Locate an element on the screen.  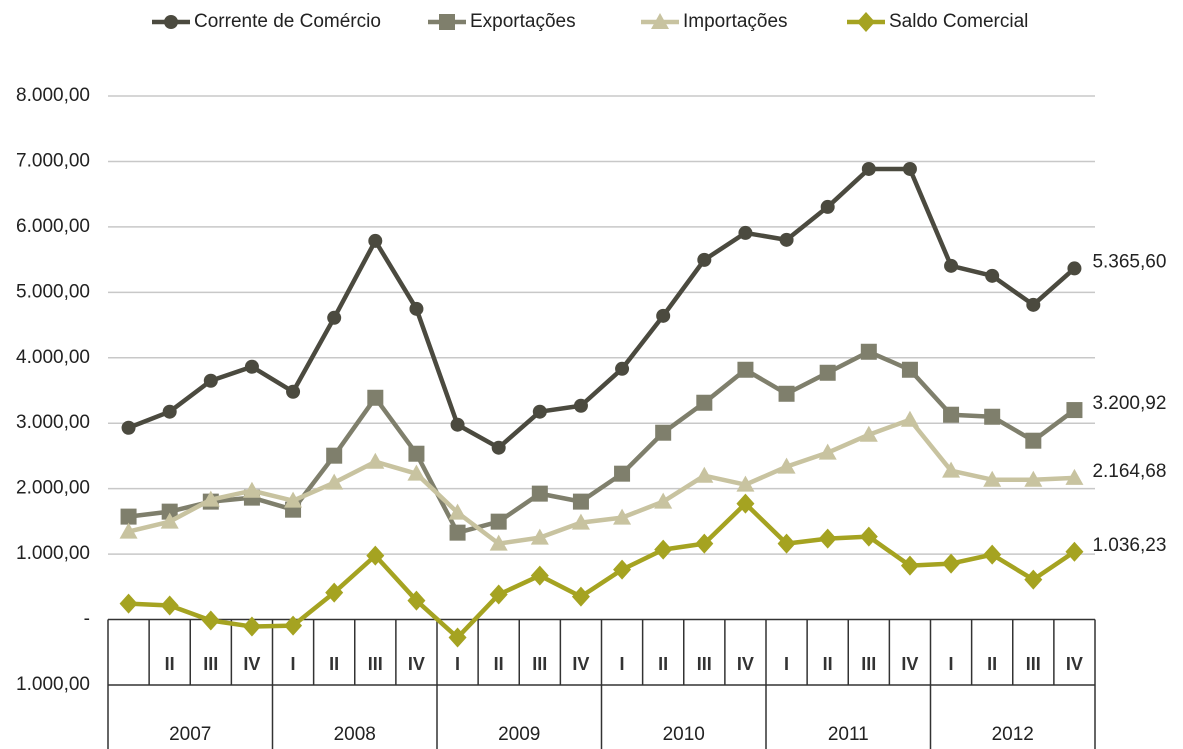
legend-label: Corrente de Comércio is located at coordinates (287, 21).